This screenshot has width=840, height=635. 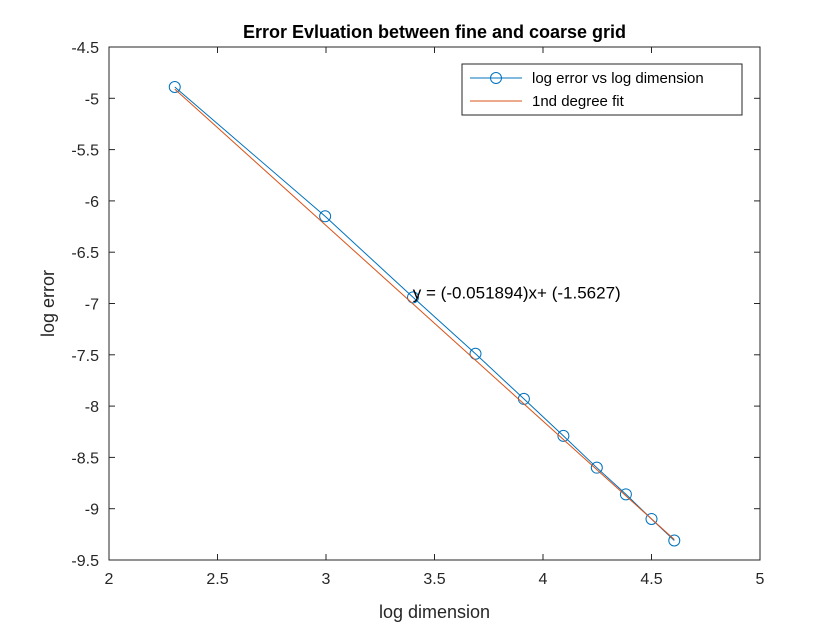 I want to click on y-tick-label: -5, so click(x=92, y=99).